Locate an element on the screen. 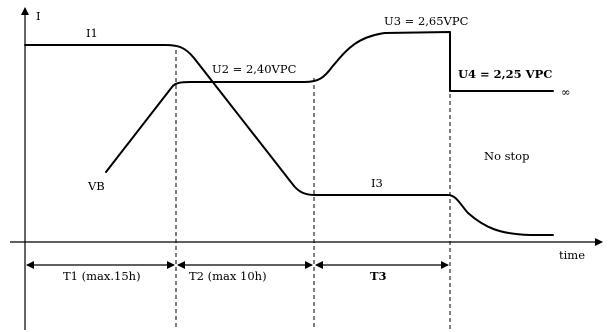 The height and width of the screenshot is (332, 611). t2-label: T2 (max 10h) is located at coordinates (228, 276).